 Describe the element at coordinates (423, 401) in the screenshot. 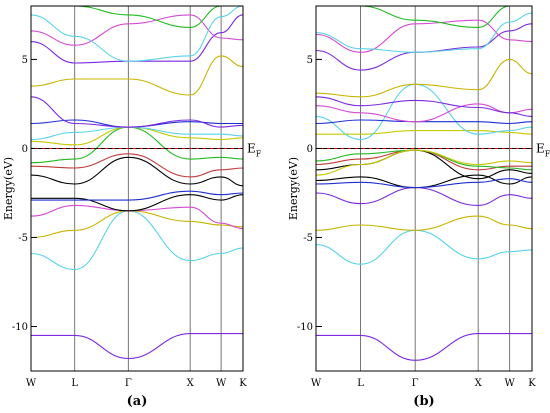

I see `panel-label: (b)` at that location.